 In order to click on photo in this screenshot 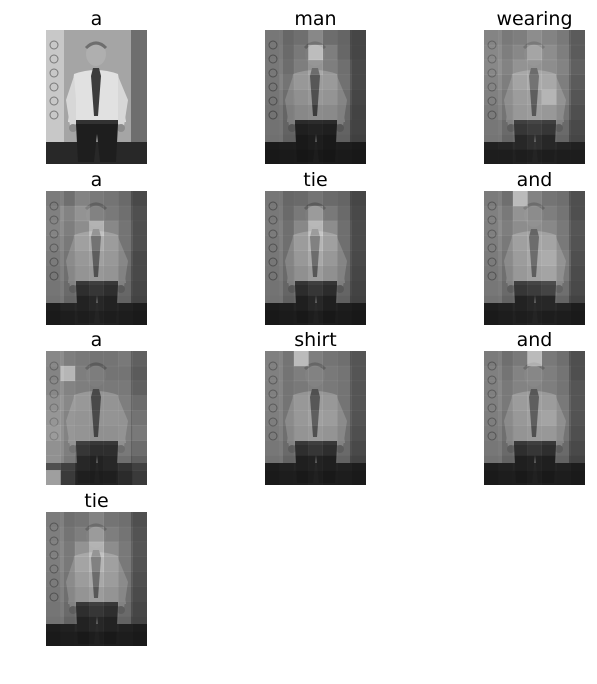, I will do `click(534, 97)`.